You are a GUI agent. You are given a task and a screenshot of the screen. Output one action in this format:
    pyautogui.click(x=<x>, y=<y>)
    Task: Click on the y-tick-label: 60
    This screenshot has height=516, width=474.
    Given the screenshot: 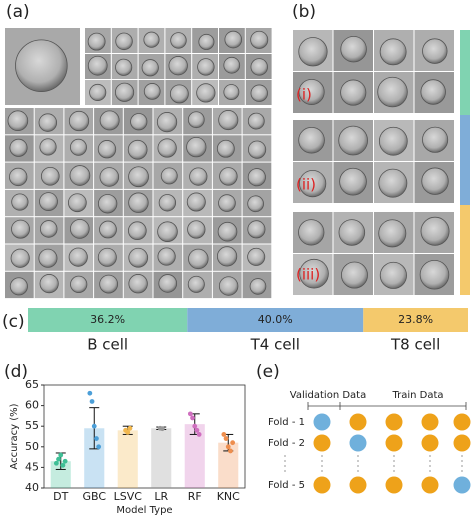 What is the action you would take?
    pyautogui.click(x=32, y=405)
    